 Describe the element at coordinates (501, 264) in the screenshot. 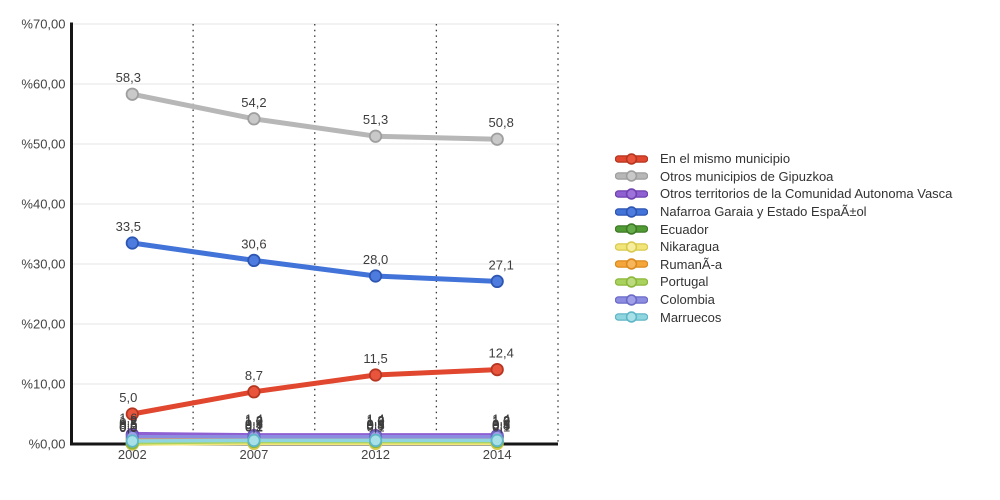

I see `value-label: 27,1` at that location.